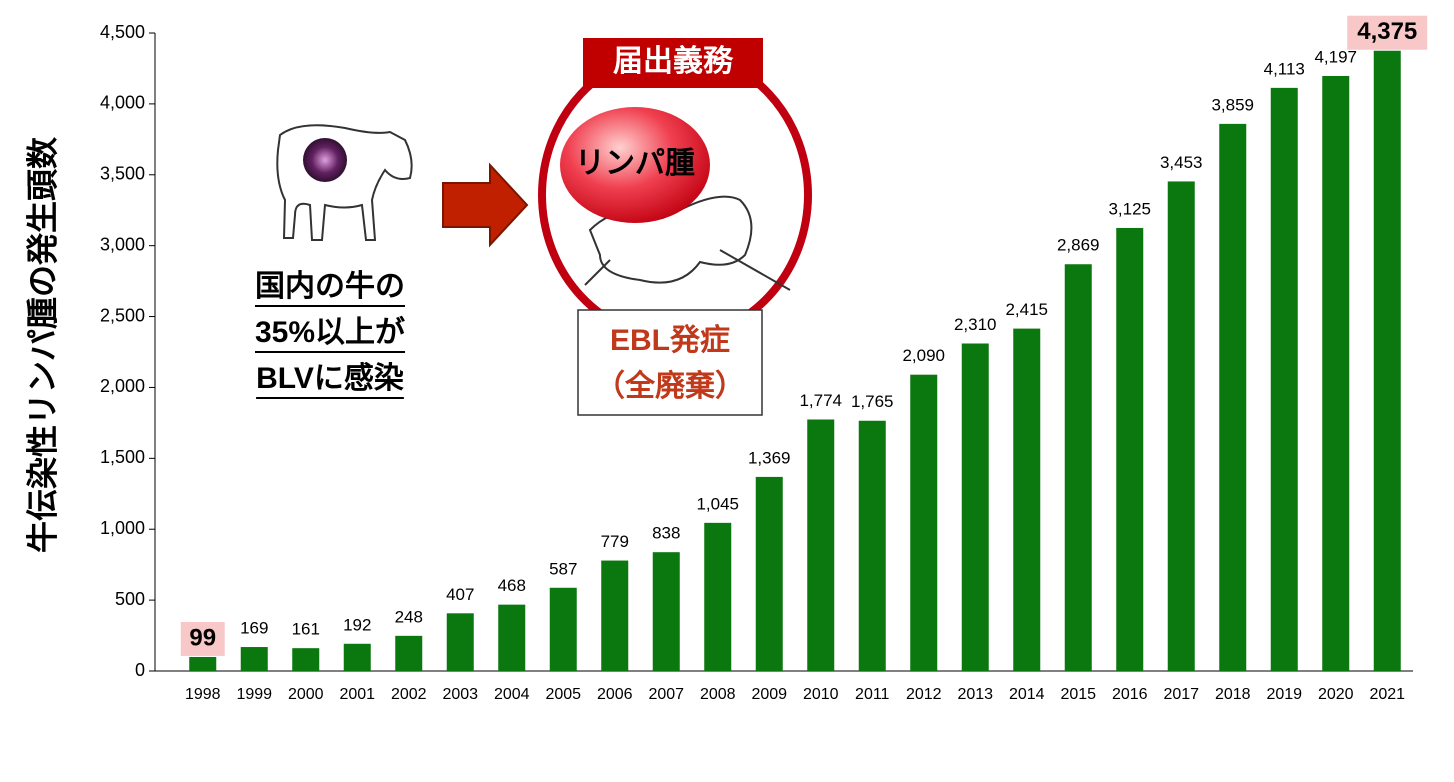 This screenshot has height=782, width=1454. Describe the element at coordinates (306, 694) in the screenshot. I see `x-tick-label: 2000` at that location.